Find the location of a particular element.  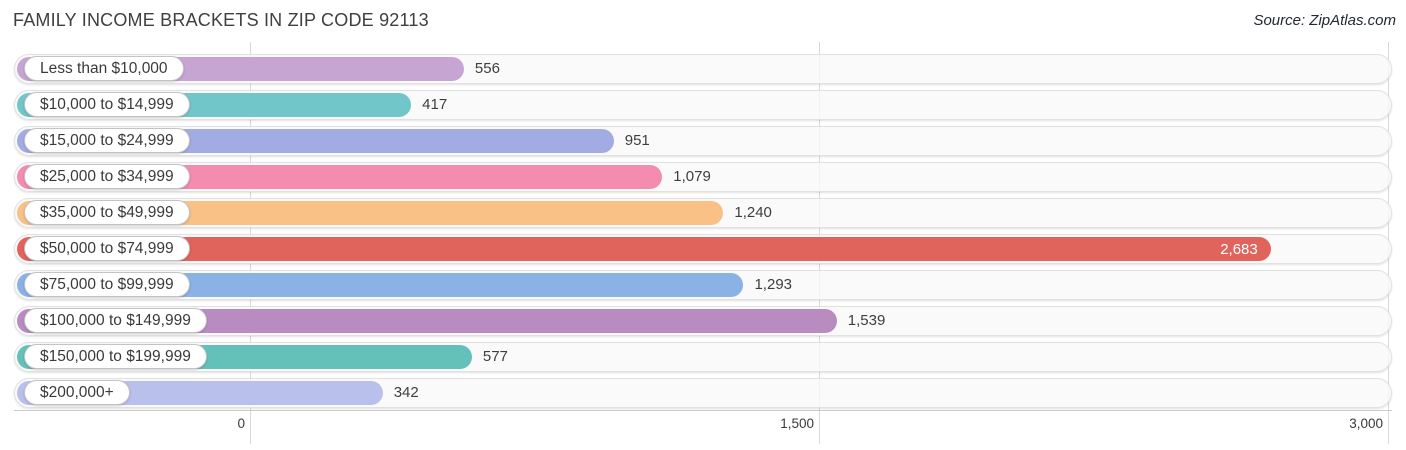

category-label-pill: $100,000 to $149,999 is located at coordinates (115, 320).